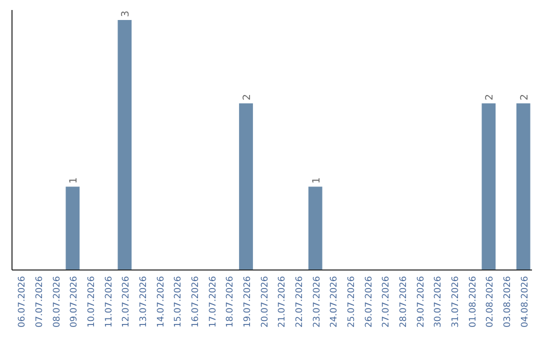  What do you see at coordinates (473, 302) in the screenshot?
I see `x-tick-label: 01.08.2026` at bounding box center [473, 302].